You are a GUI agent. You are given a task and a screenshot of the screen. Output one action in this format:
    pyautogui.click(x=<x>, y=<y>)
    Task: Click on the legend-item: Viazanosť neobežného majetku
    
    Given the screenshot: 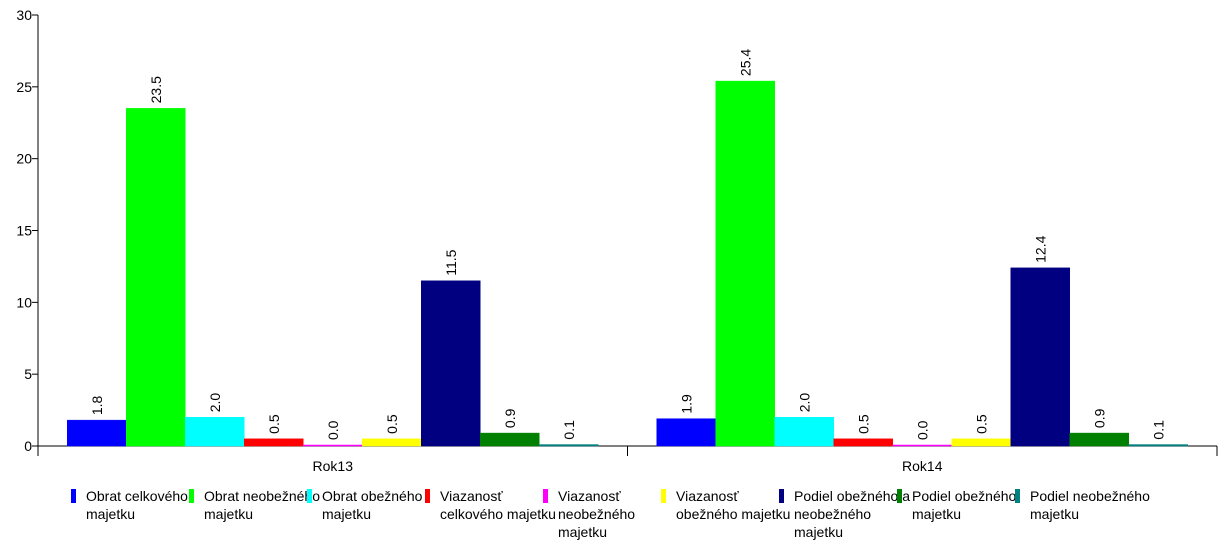 What is the action you would take?
    pyautogui.click(x=589, y=514)
    